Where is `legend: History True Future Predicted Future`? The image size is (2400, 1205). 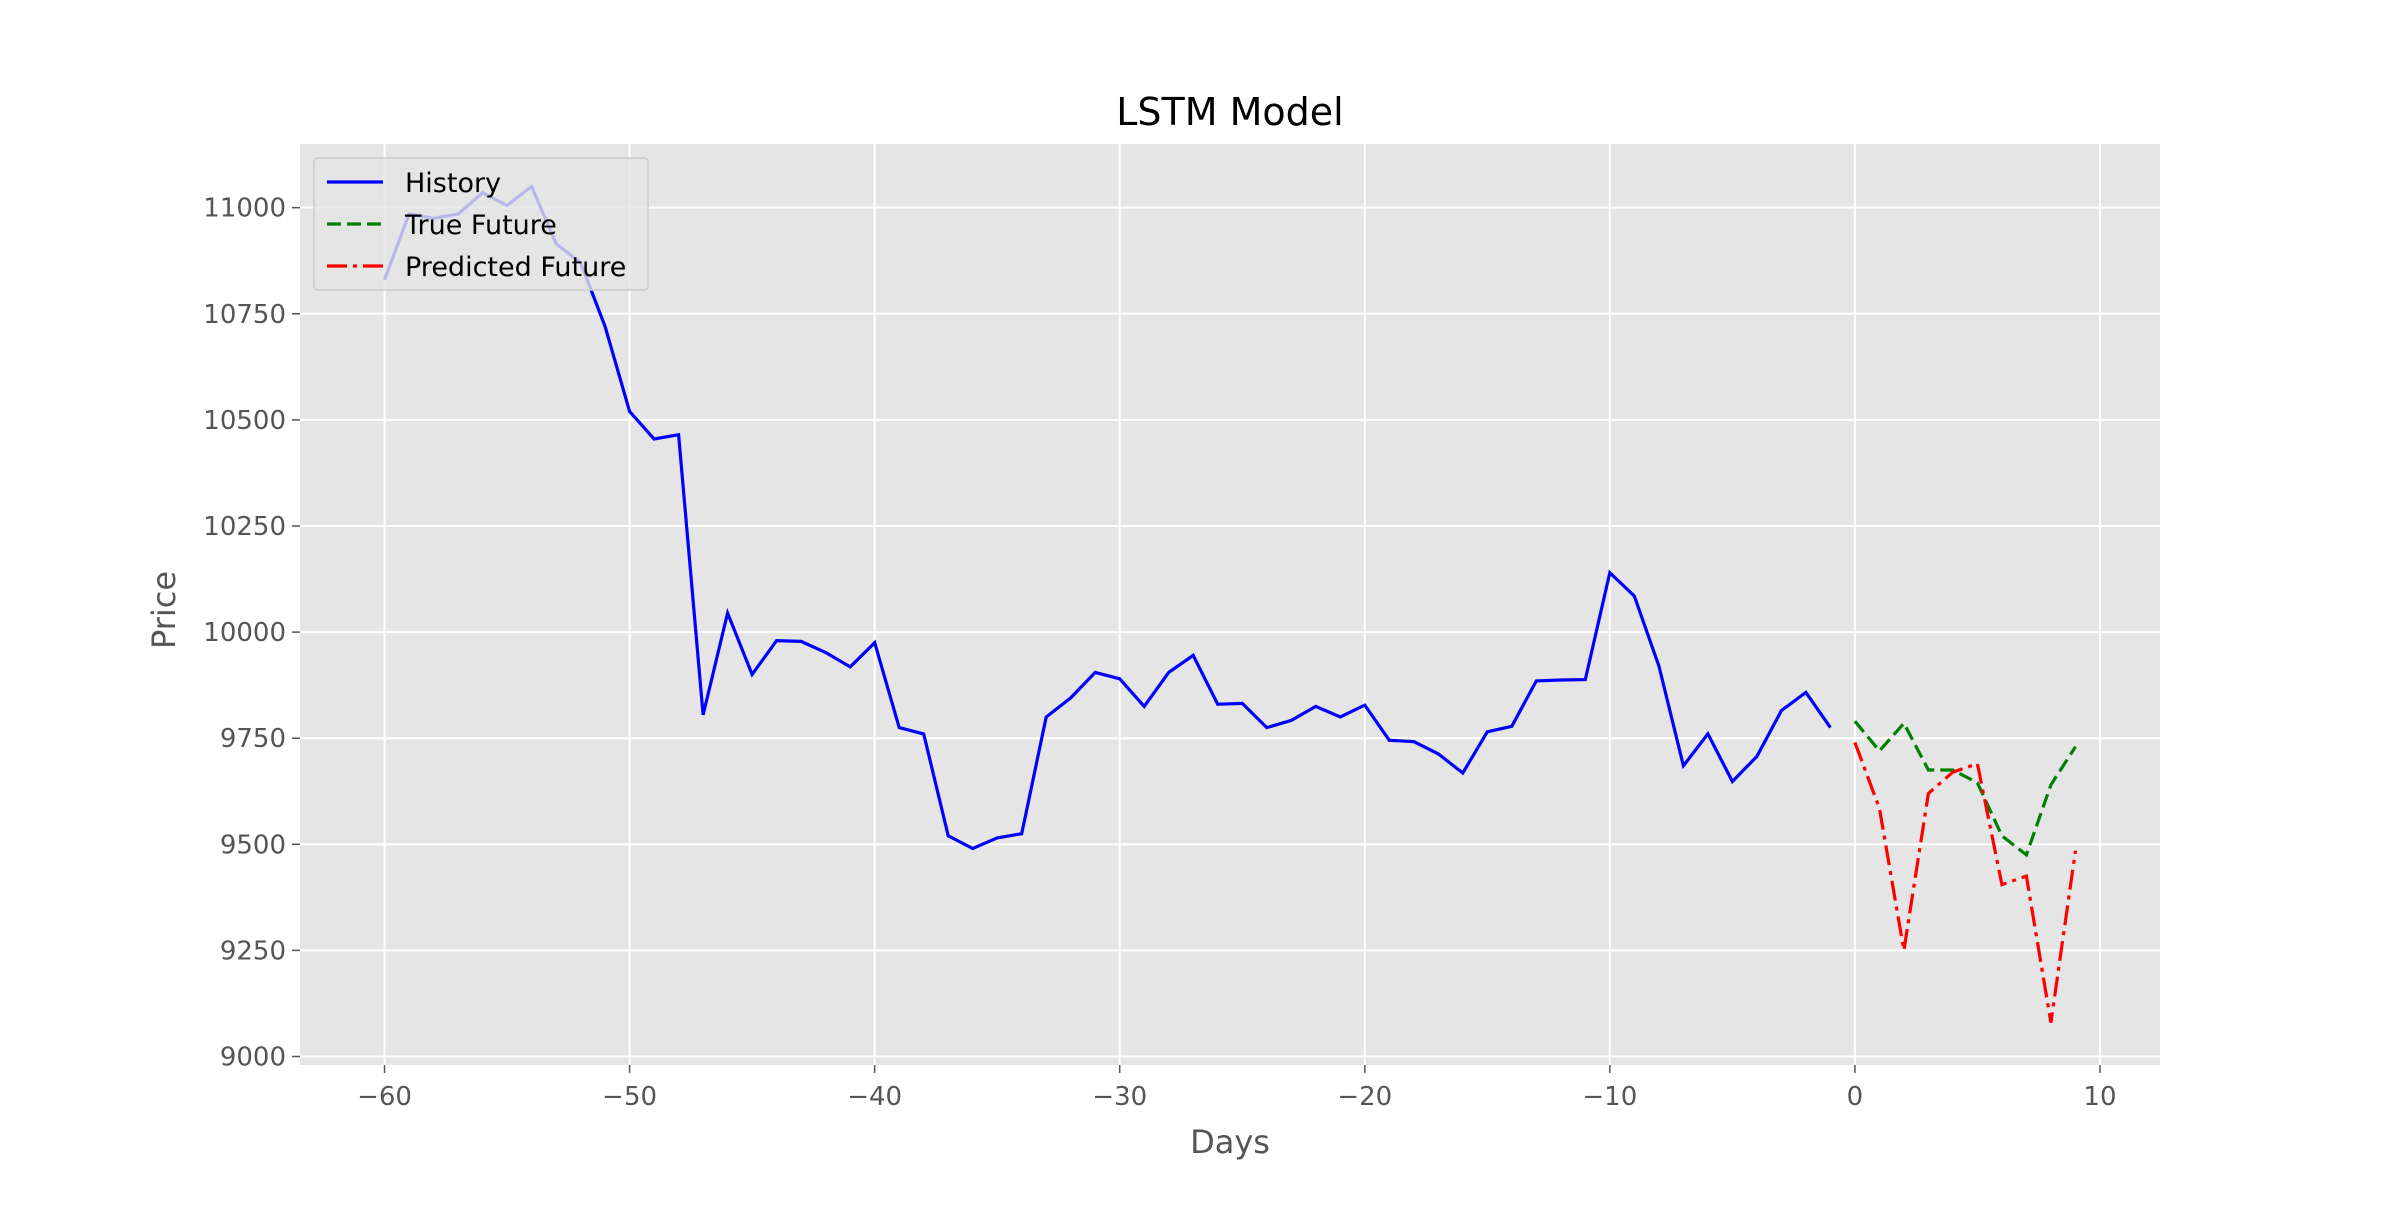 legend: History True Future Predicted Future is located at coordinates (481, 224).